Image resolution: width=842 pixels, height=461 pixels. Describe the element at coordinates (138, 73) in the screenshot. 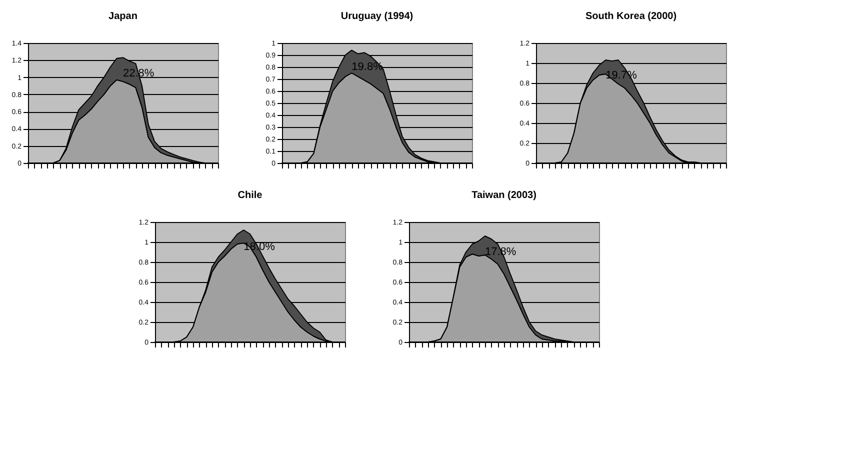

I see `annotation: 22.8%` at that location.